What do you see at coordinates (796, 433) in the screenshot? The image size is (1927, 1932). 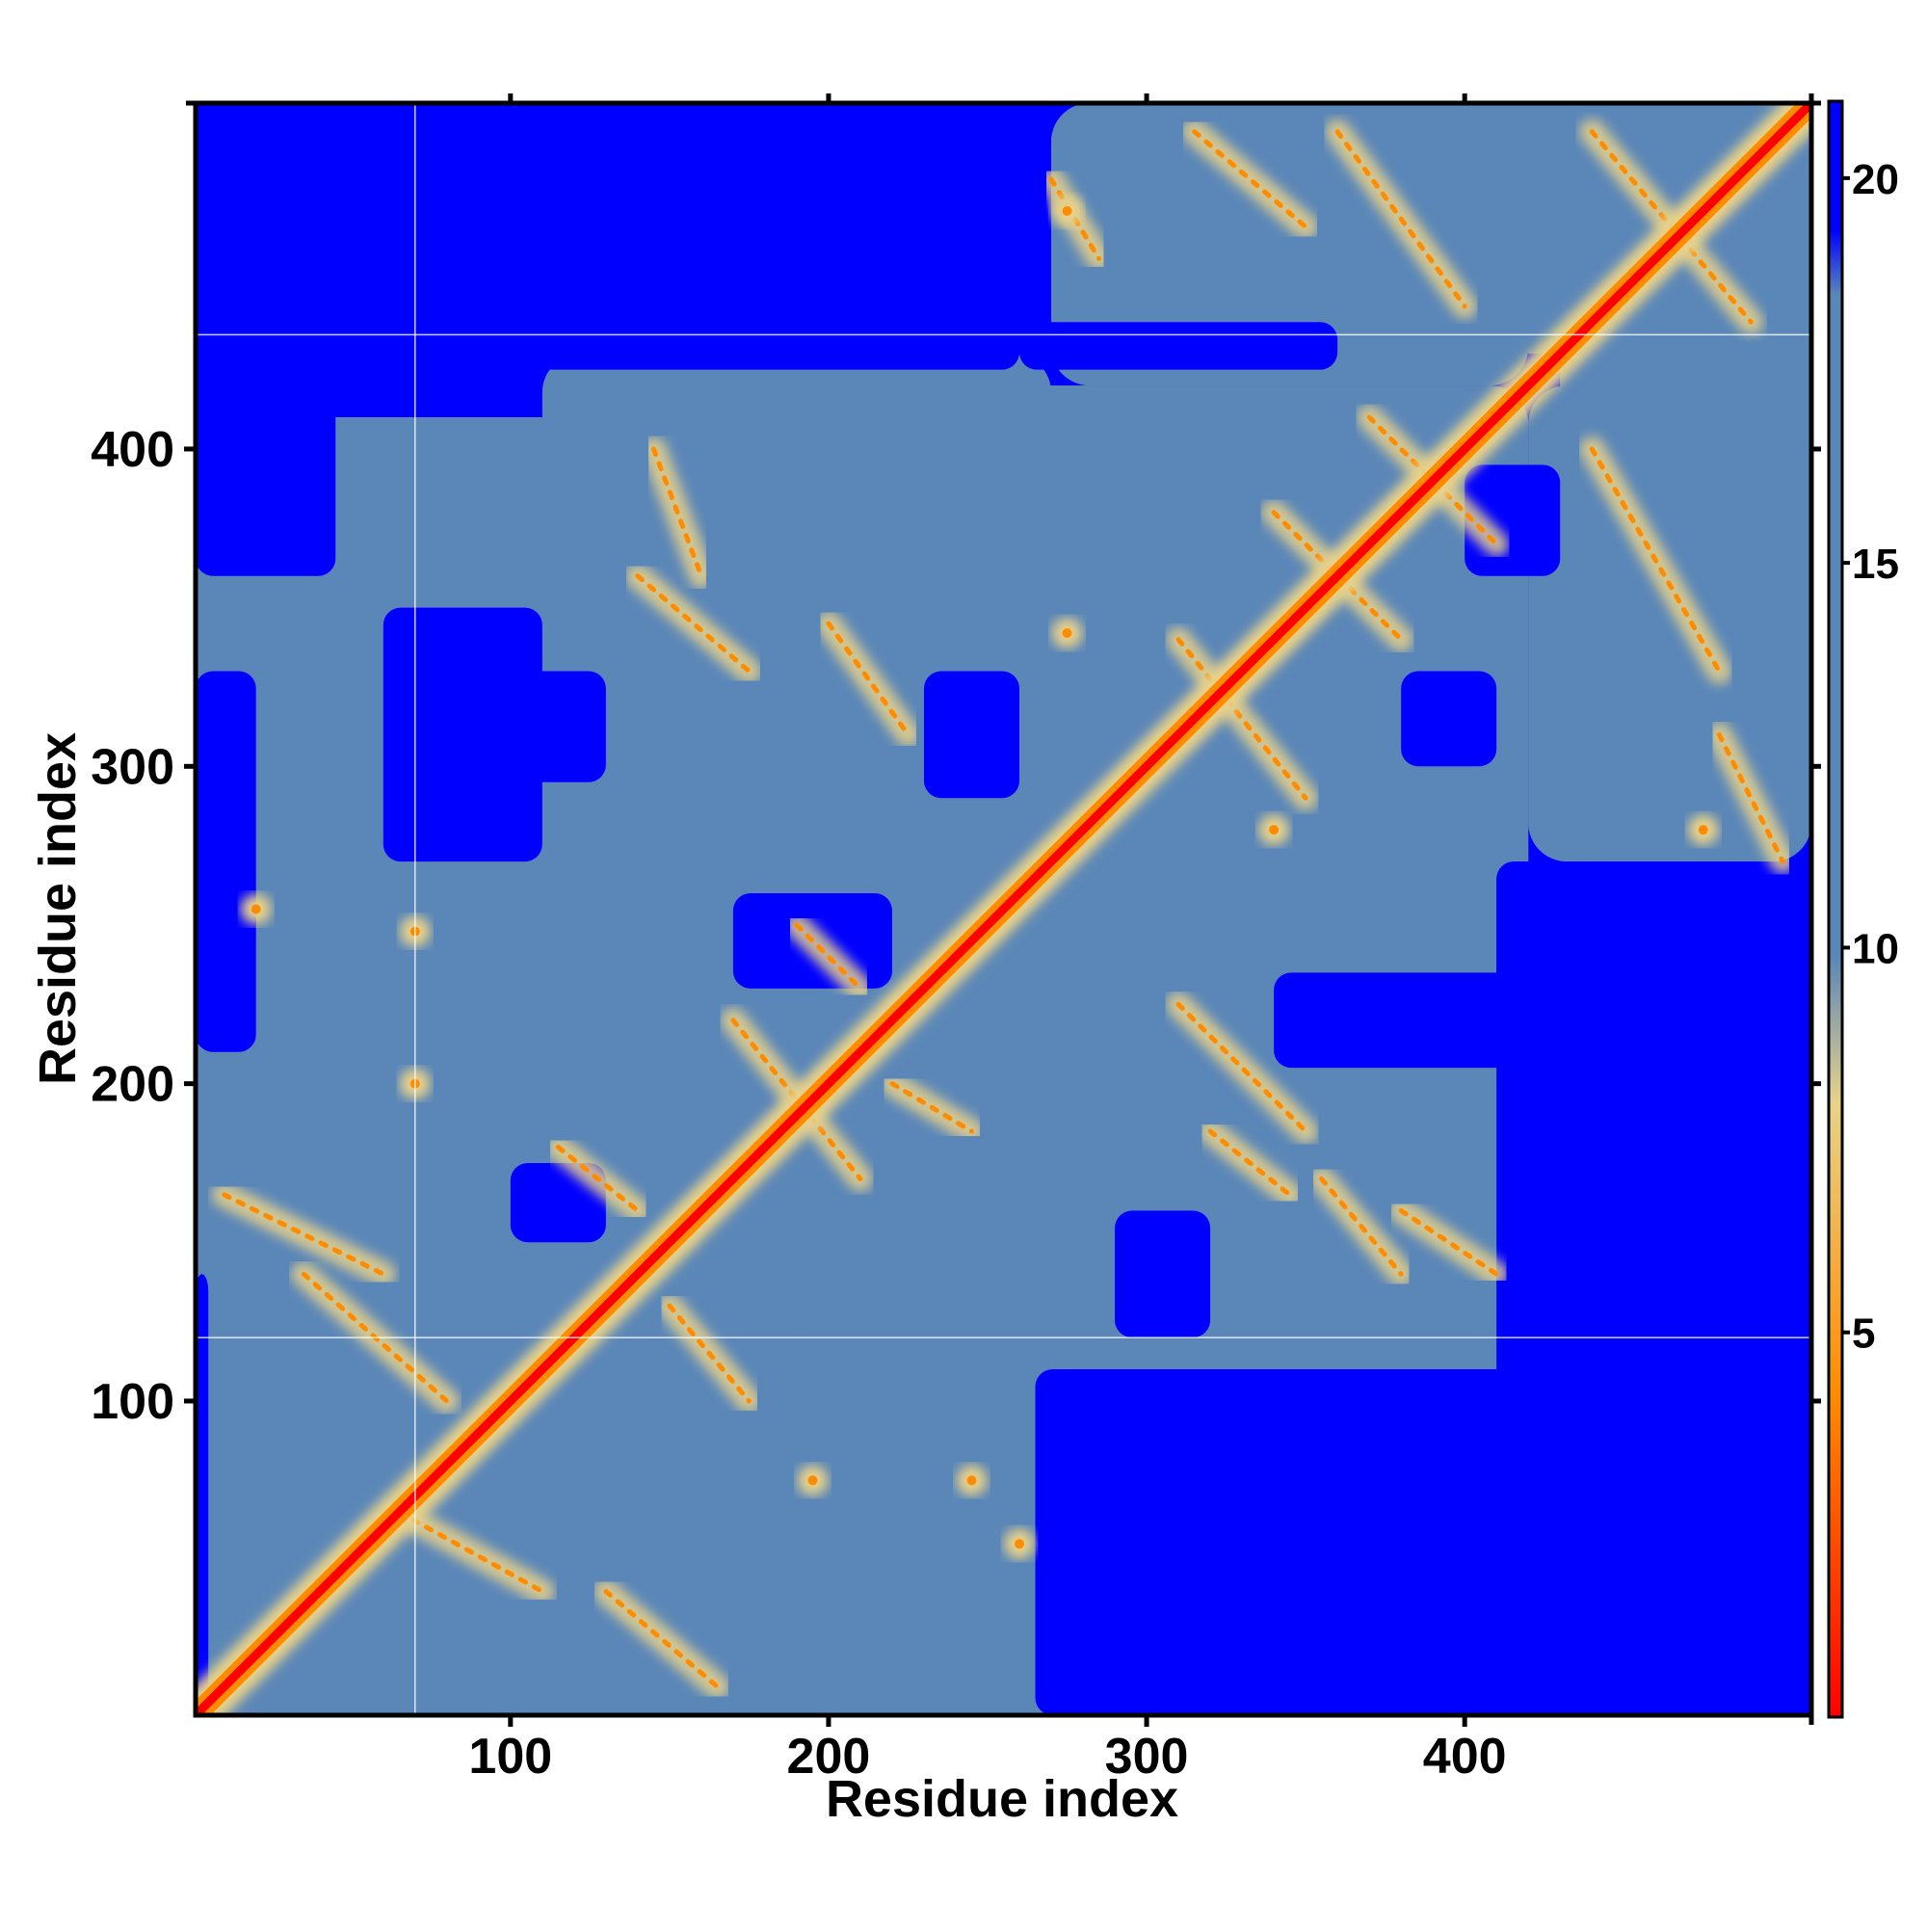 I see `contact-domain` at bounding box center [796, 433].